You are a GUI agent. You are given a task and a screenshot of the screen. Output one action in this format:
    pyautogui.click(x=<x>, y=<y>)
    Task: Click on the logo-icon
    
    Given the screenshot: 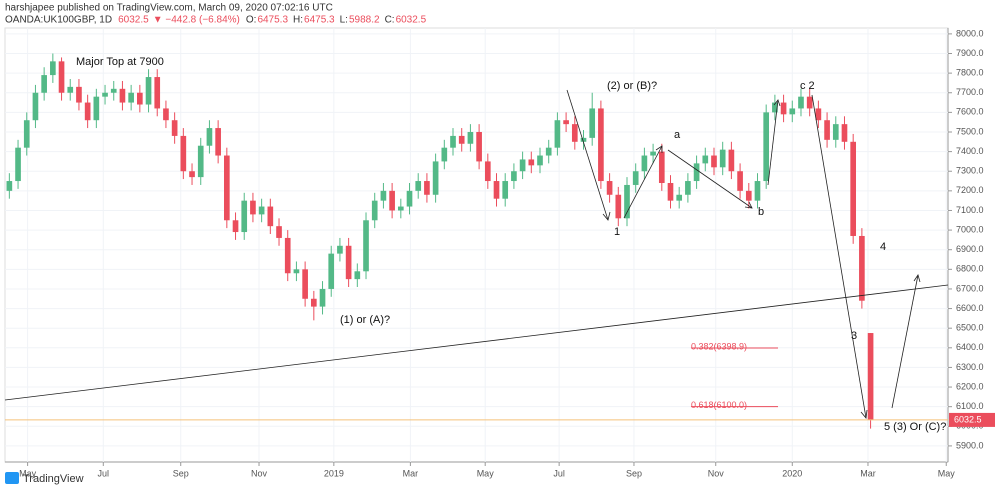 What is the action you would take?
    pyautogui.click(x=12, y=478)
    